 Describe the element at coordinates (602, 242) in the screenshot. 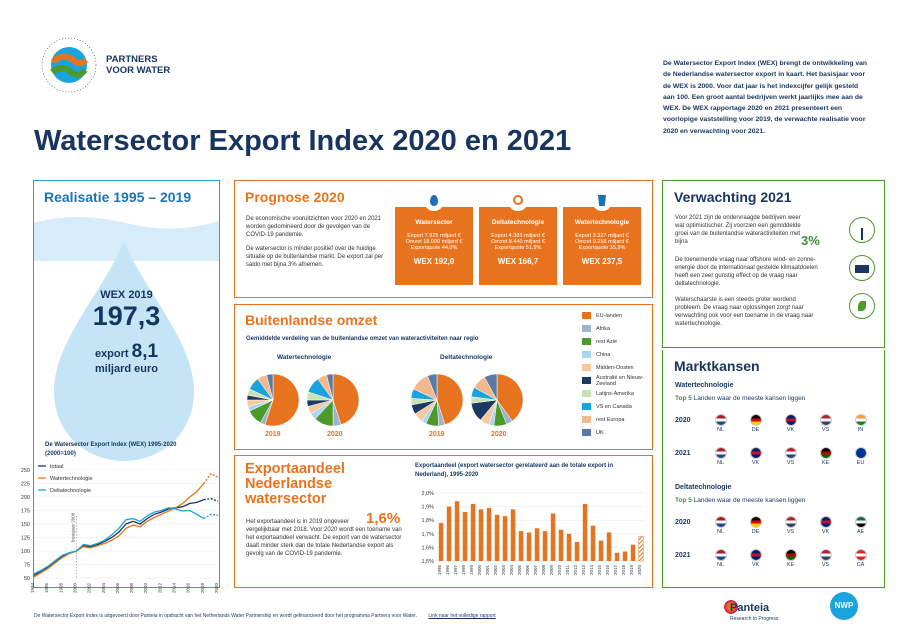

I see `card-watertech-omzet: Omzet 9.258 miljard €` at that location.